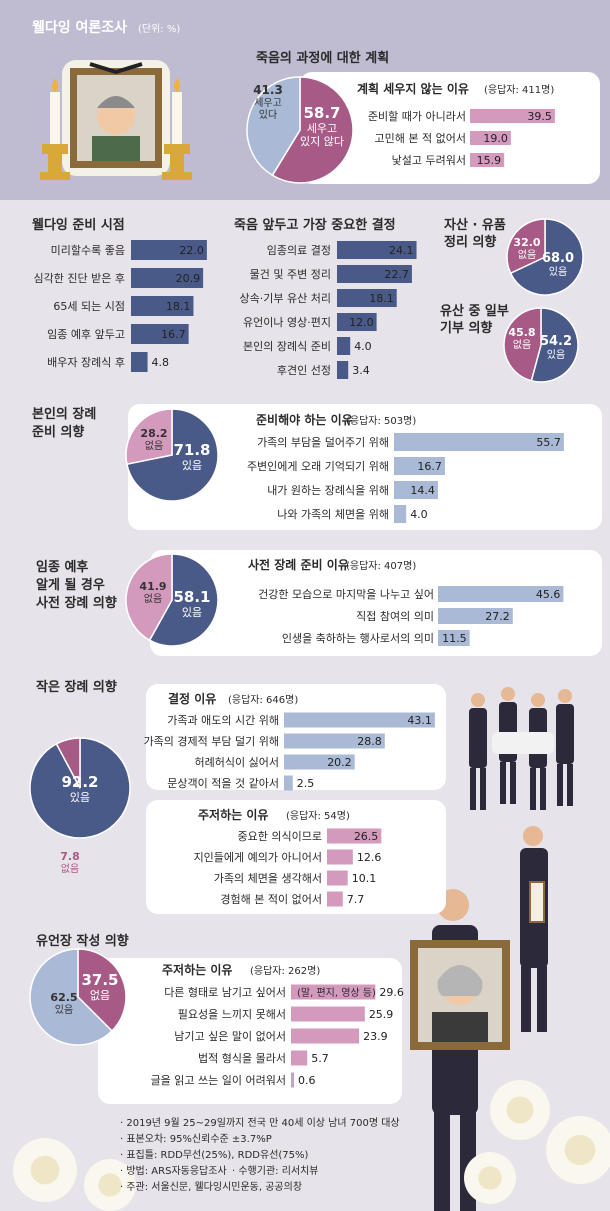 The image size is (610, 1211). I want to click on chart-title: 자산 · 유품 정리 의향, so click(475, 233).